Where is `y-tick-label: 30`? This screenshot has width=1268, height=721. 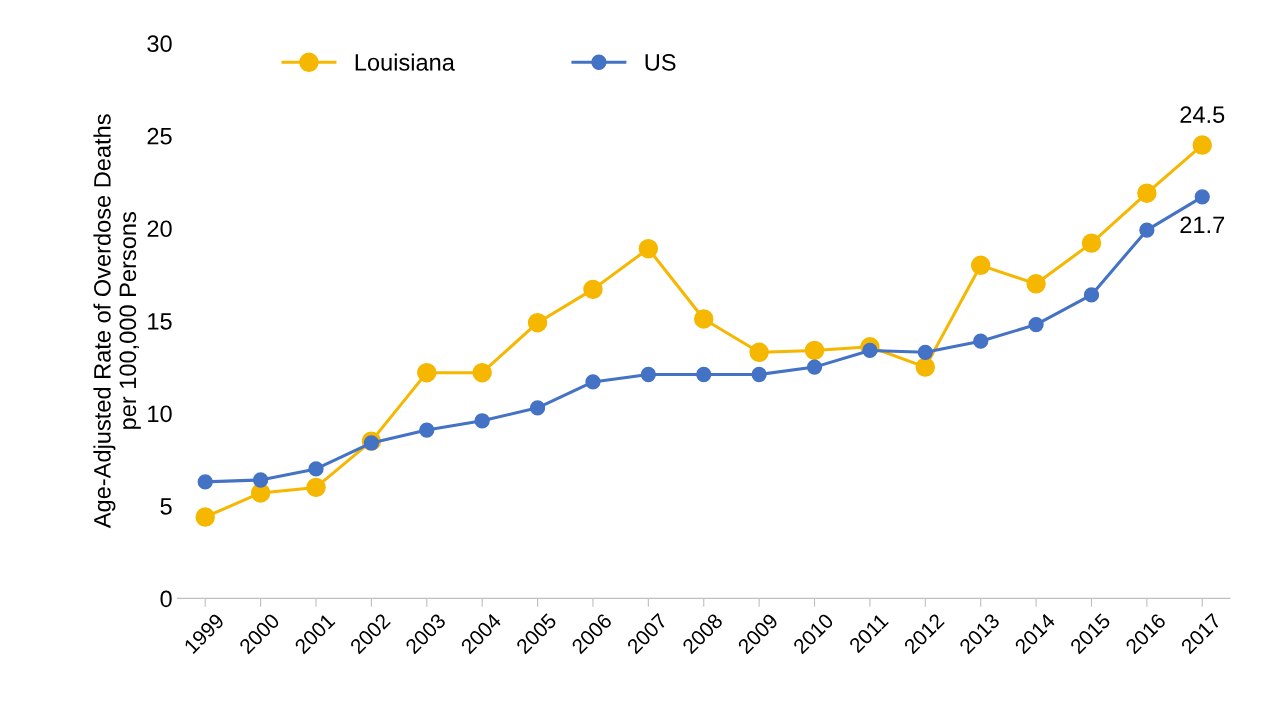 y-tick-label: 30 is located at coordinates (159, 44).